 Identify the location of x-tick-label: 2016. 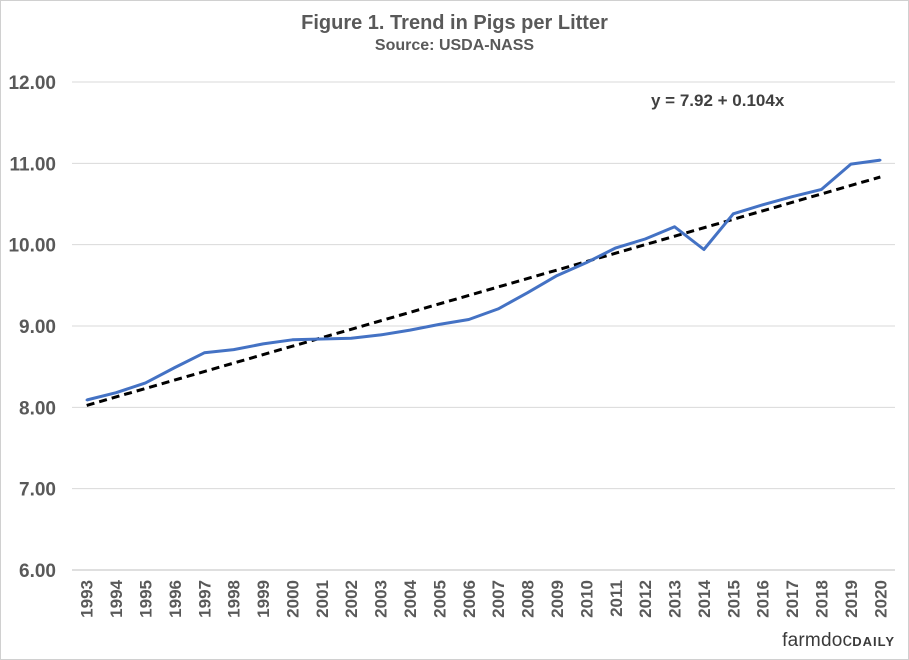
(763, 599).